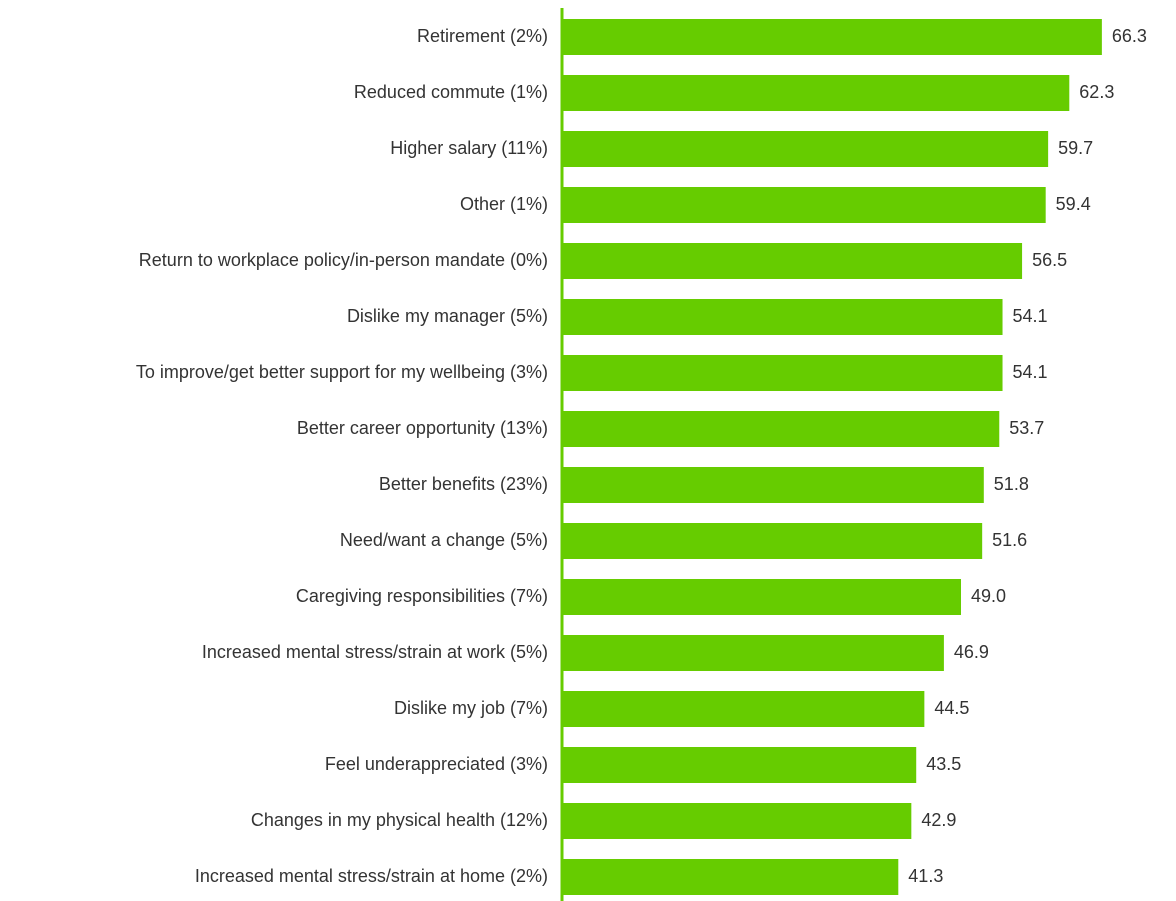  I want to click on value-label: 56.5, so click(1049, 260).